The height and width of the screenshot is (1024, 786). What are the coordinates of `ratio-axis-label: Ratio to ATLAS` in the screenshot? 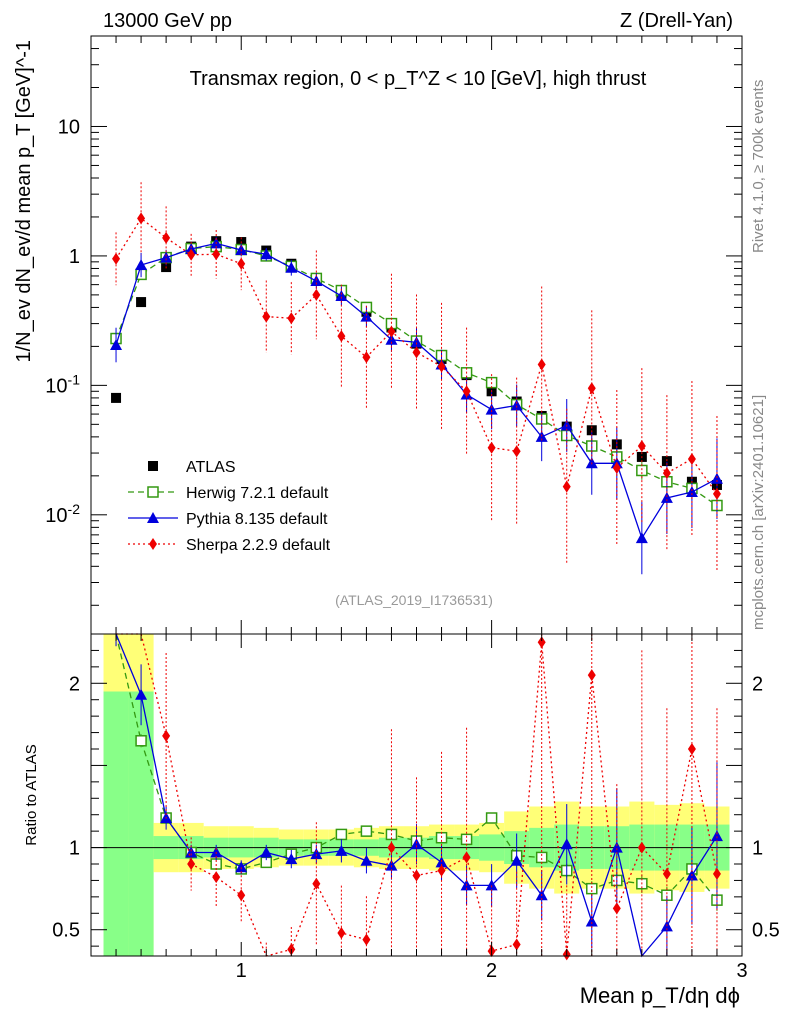 It's located at (31, 794).